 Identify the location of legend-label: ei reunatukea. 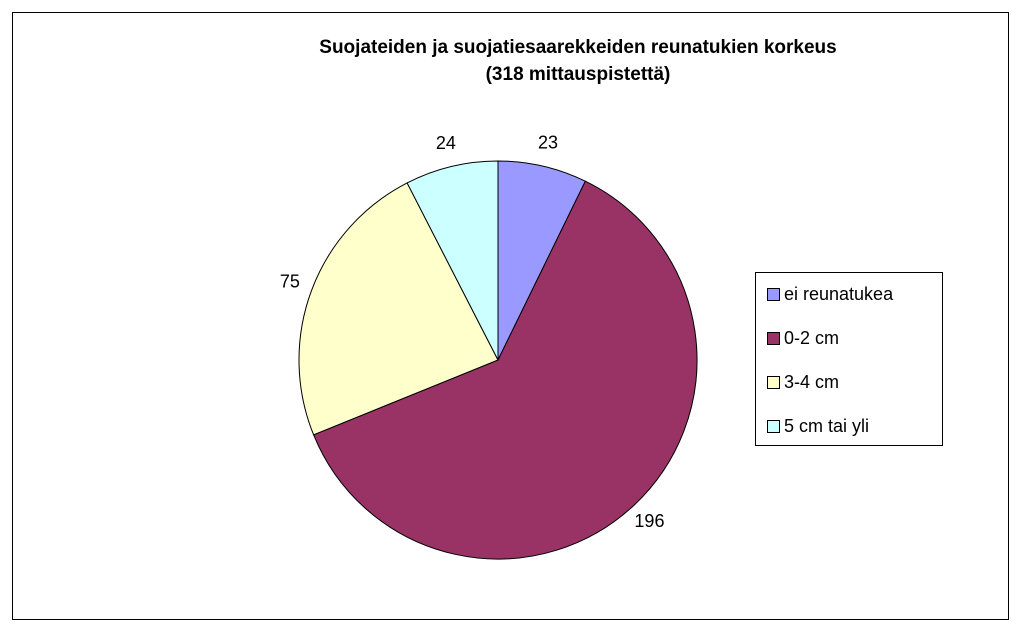
(839, 294).